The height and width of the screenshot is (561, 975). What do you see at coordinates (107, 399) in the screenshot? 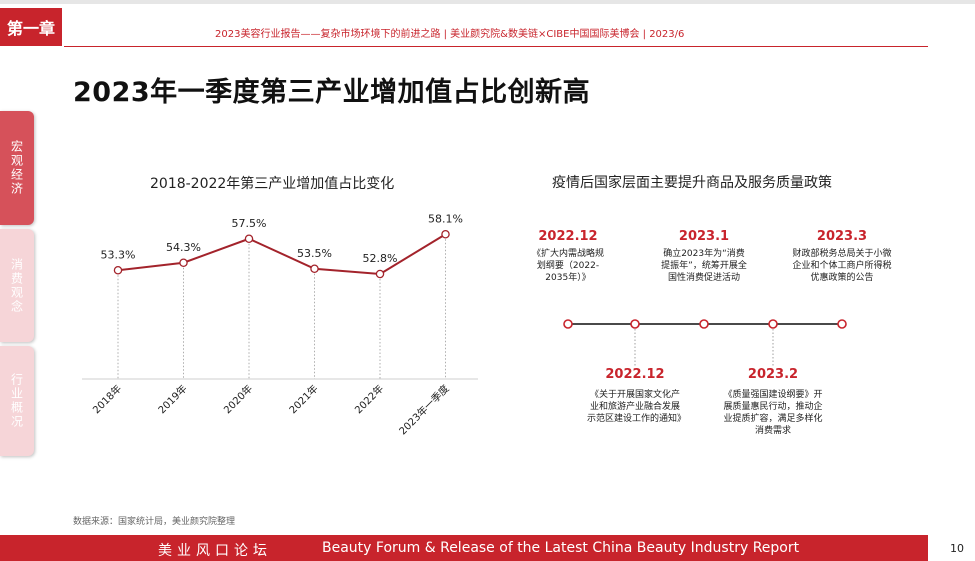
I see `tick-label: 2018年` at bounding box center [107, 399].